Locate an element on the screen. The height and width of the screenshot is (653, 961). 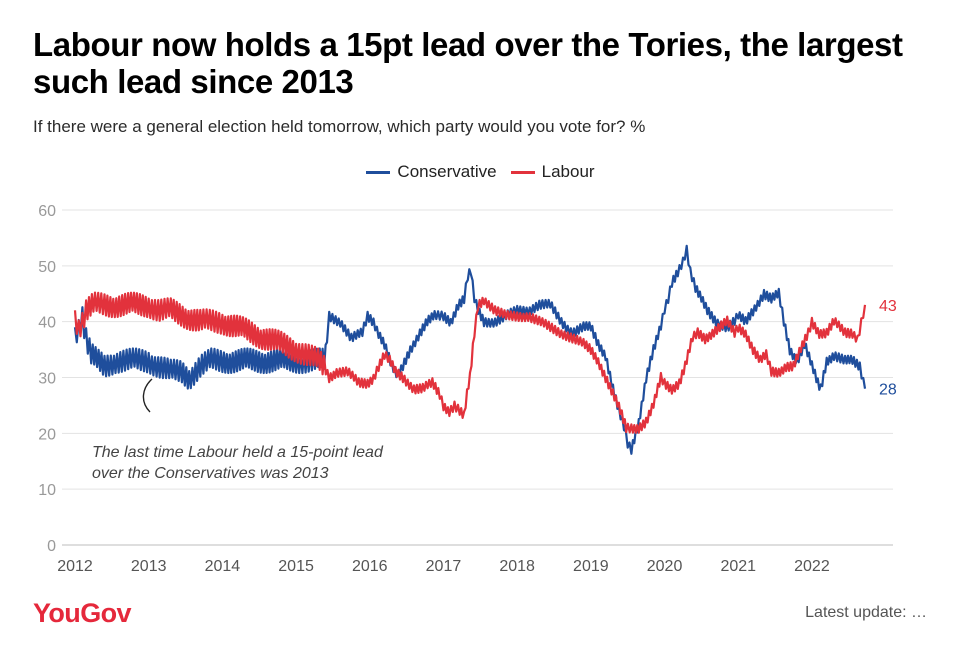
y-tick-label-30: 30 is located at coordinates (47, 379).